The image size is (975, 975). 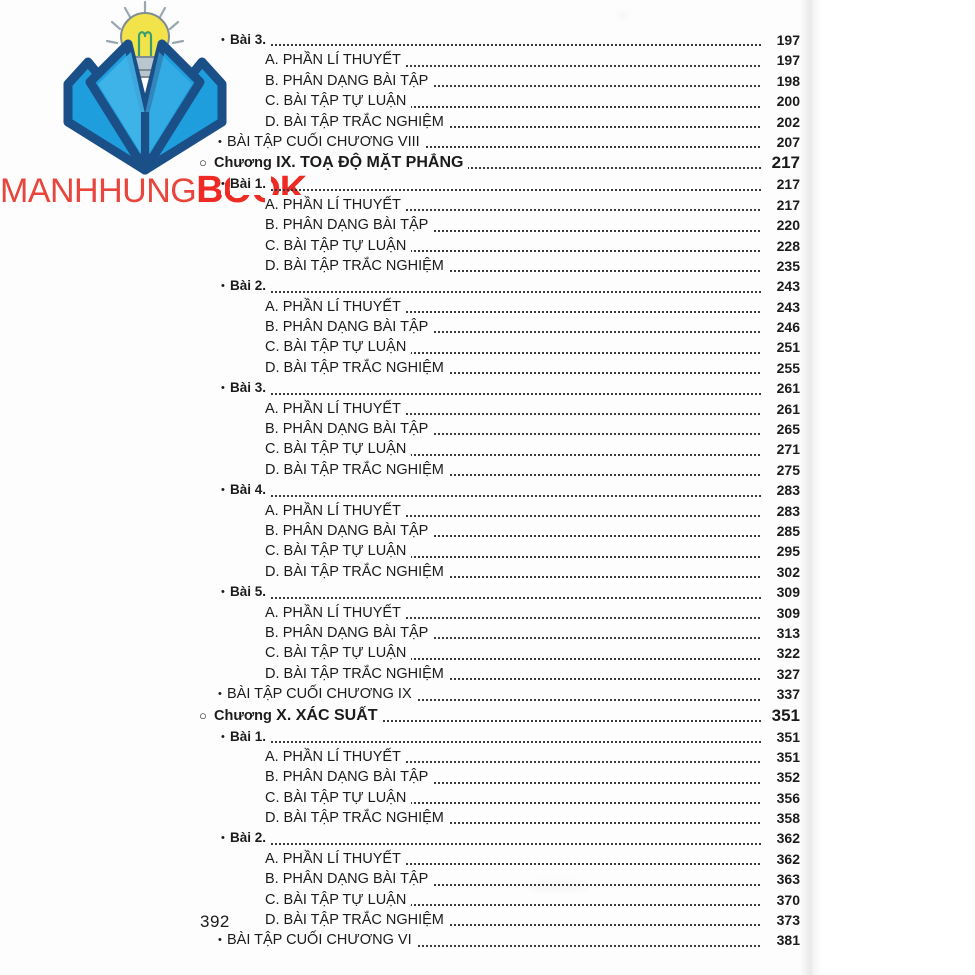 I want to click on toc-row: C. BÀI TẬP TỰ LUẬN 356, so click(x=400, y=798).